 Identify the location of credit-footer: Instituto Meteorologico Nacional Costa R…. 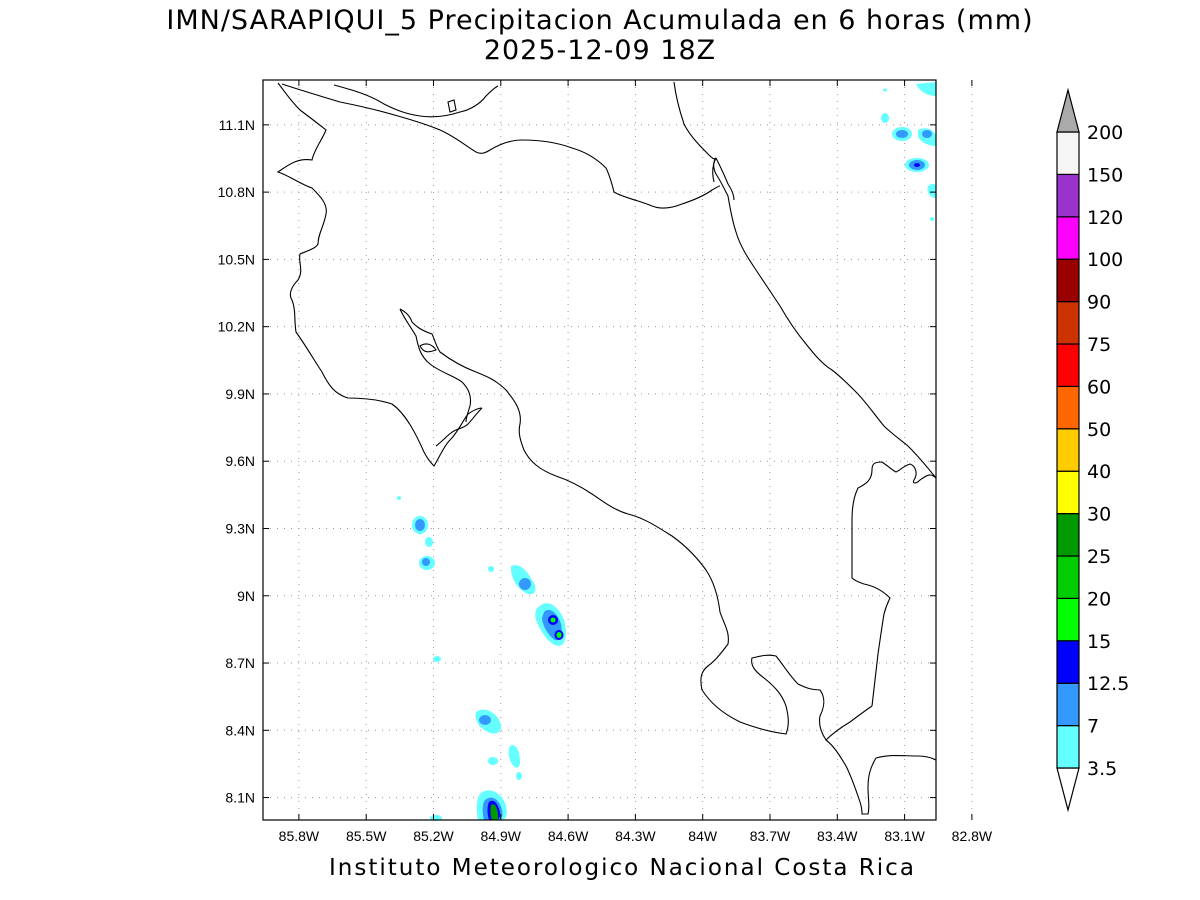
(622, 868).